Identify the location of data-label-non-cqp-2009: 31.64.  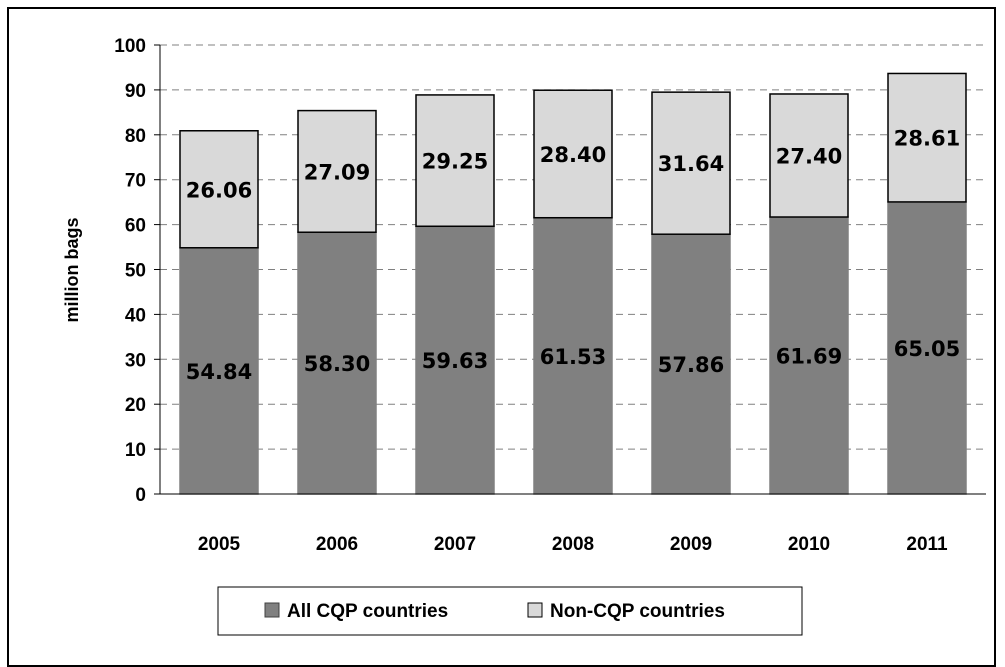
(691, 164).